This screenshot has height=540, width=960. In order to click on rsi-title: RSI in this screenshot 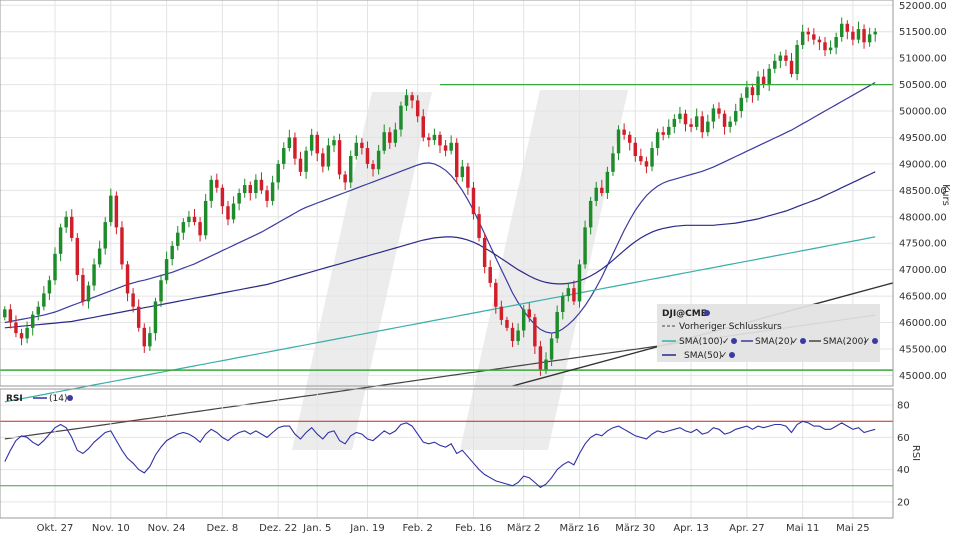, I will do `click(14, 399)`.